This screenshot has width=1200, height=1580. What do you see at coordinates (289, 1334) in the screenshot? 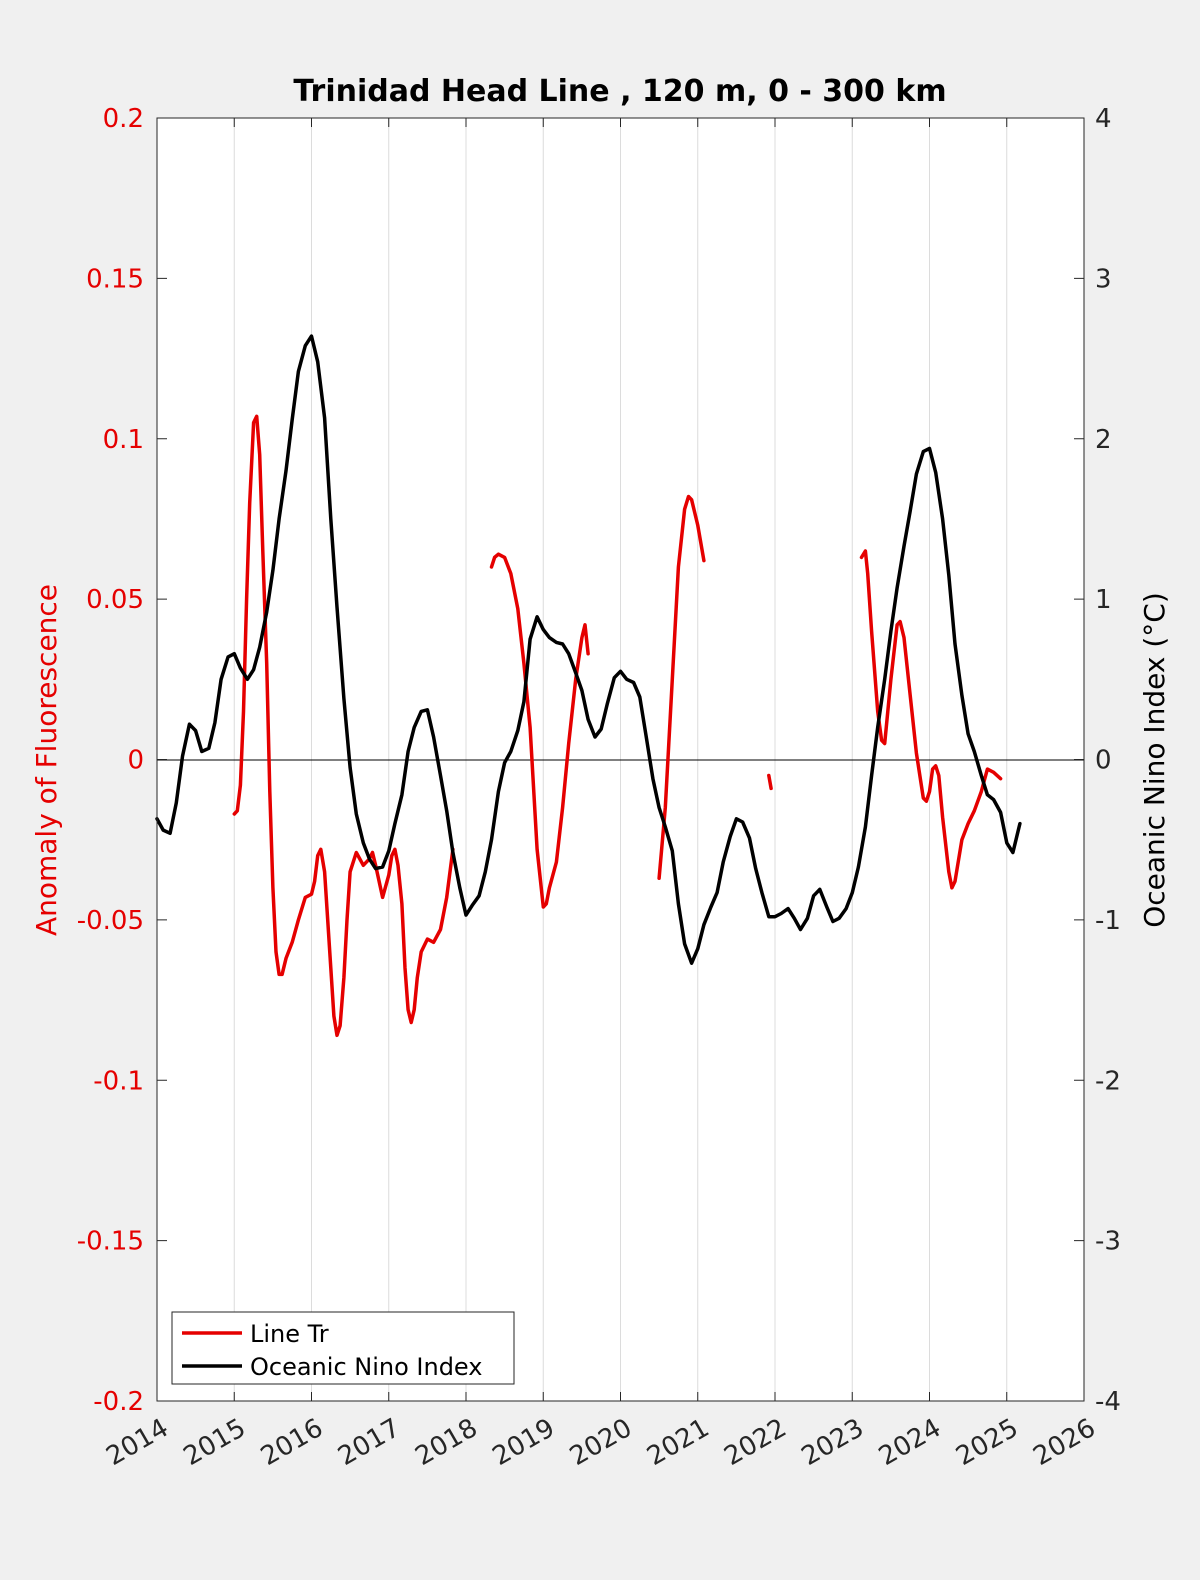
I see `legend-label-line-tr: Line Tr` at bounding box center [289, 1334].